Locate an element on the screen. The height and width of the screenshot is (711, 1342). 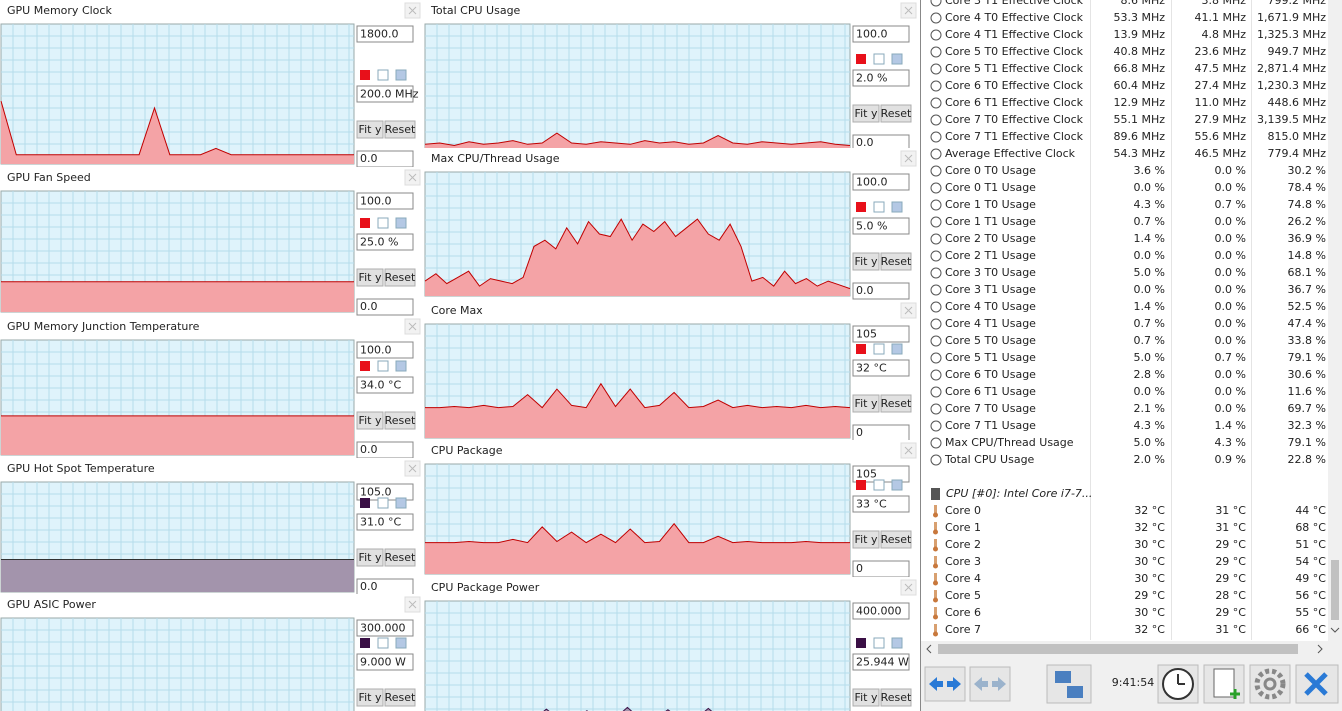
sensor-value: 2,871.4 MHz is located at coordinates (1291, 68).